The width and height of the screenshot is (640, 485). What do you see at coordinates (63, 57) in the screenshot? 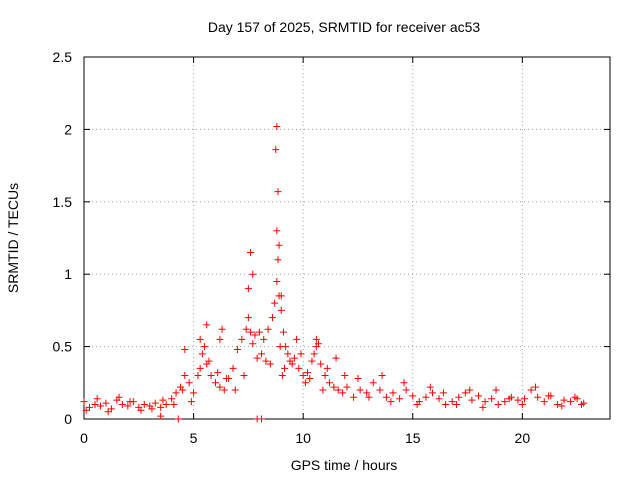
I see `y-tick-label: 2.5` at bounding box center [63, 57].